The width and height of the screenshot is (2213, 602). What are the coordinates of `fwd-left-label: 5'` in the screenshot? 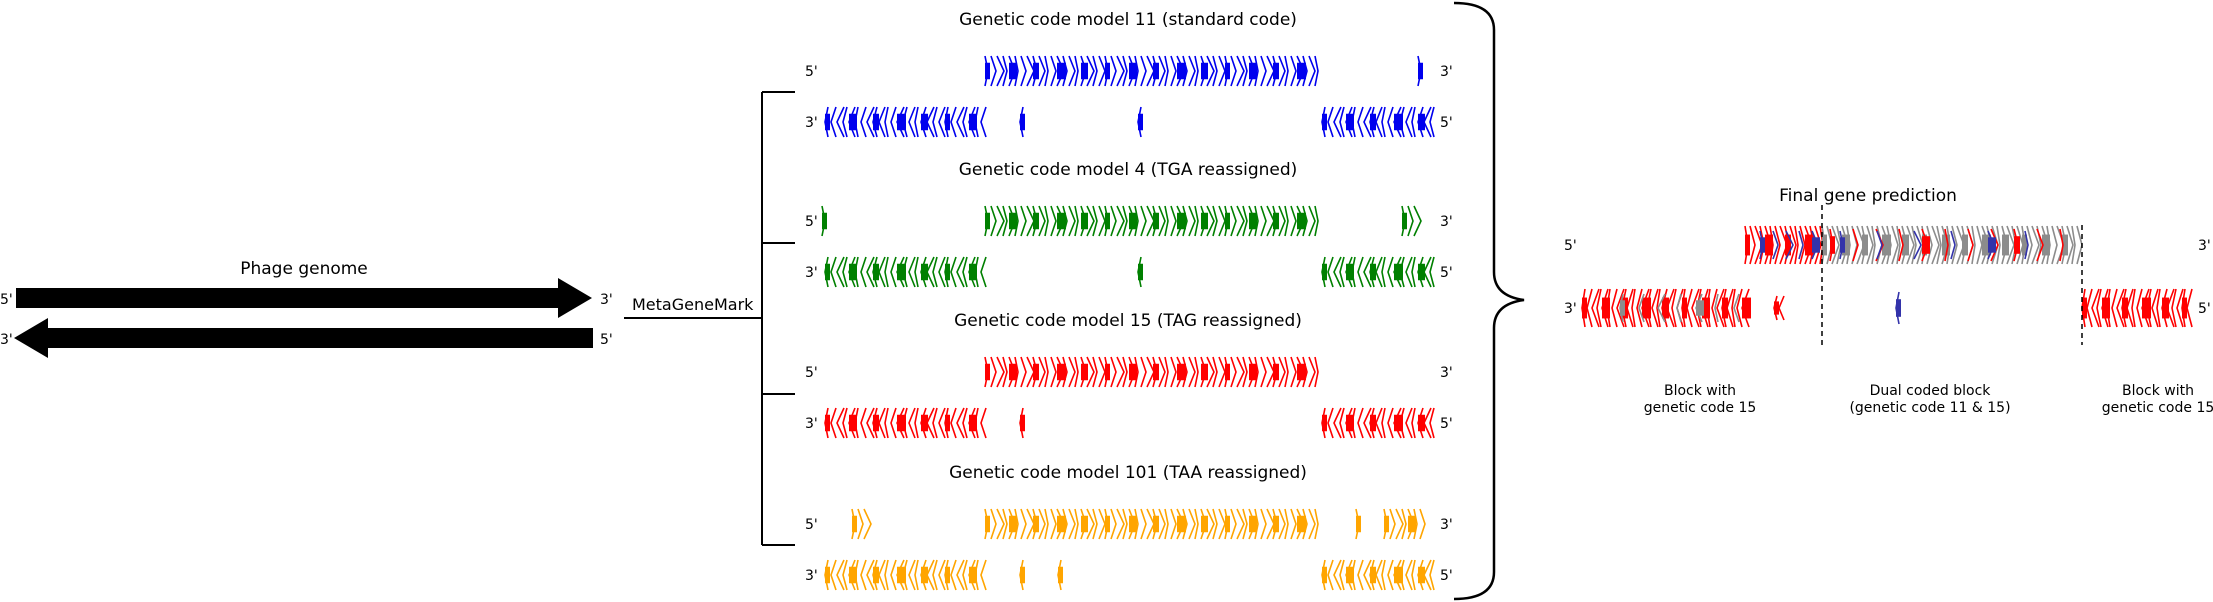 It's located at (811, 72).